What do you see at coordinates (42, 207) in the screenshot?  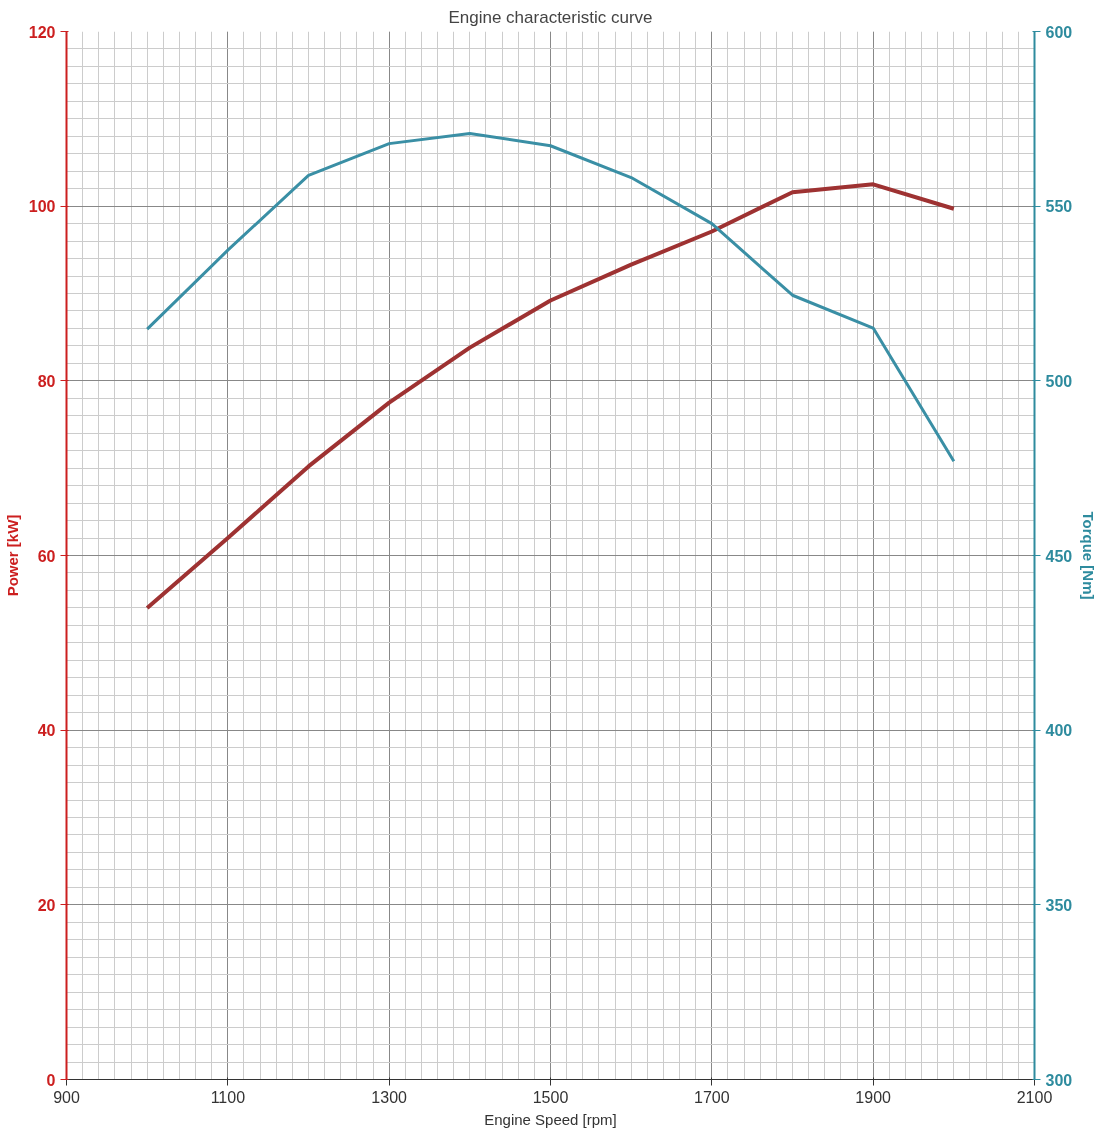 I see `y-tick-label: 100` at bounding box center [42, 207].